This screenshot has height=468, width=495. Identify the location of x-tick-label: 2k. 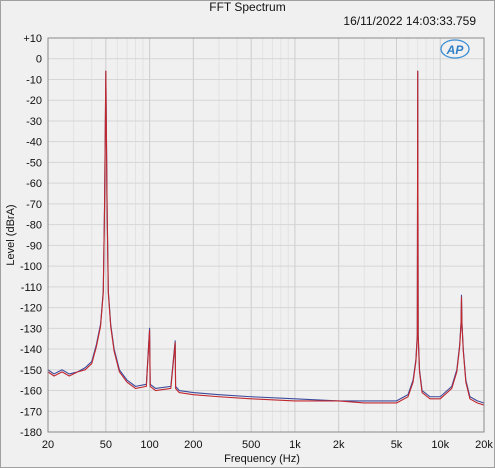
(339, 445).